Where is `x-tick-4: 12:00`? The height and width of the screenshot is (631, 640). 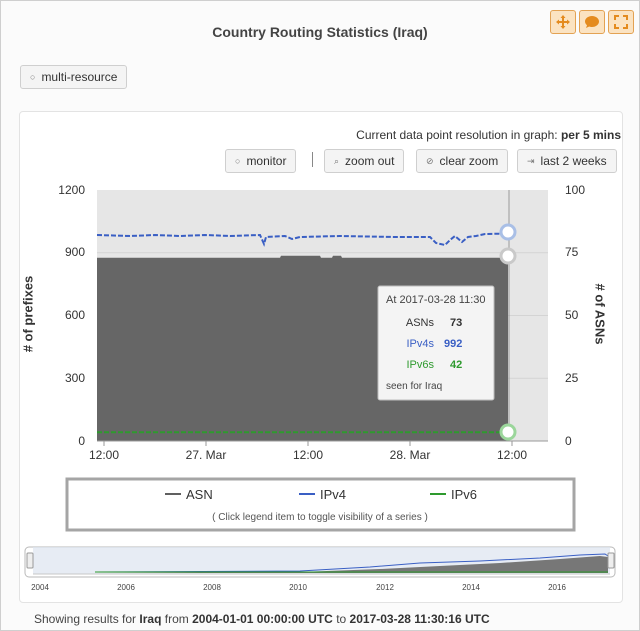 x-tick-4: 12:00 is located at coordinates (512, 455).